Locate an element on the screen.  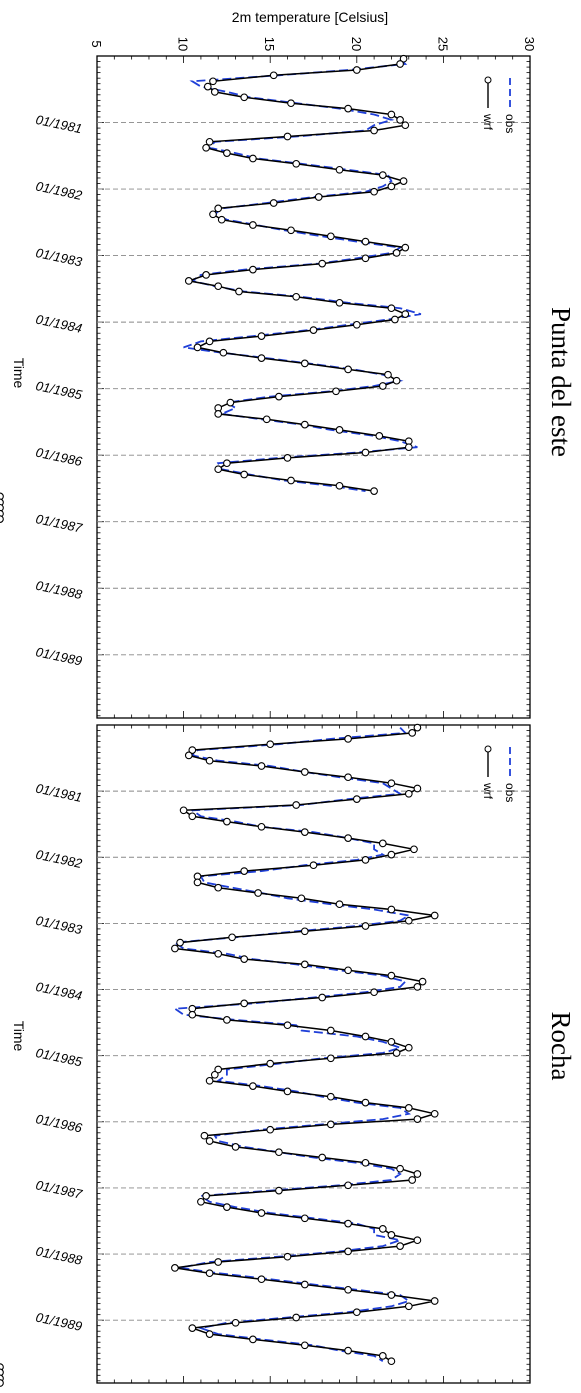
x-tick-label: 01/1989 is located at coordinates (58, 656).